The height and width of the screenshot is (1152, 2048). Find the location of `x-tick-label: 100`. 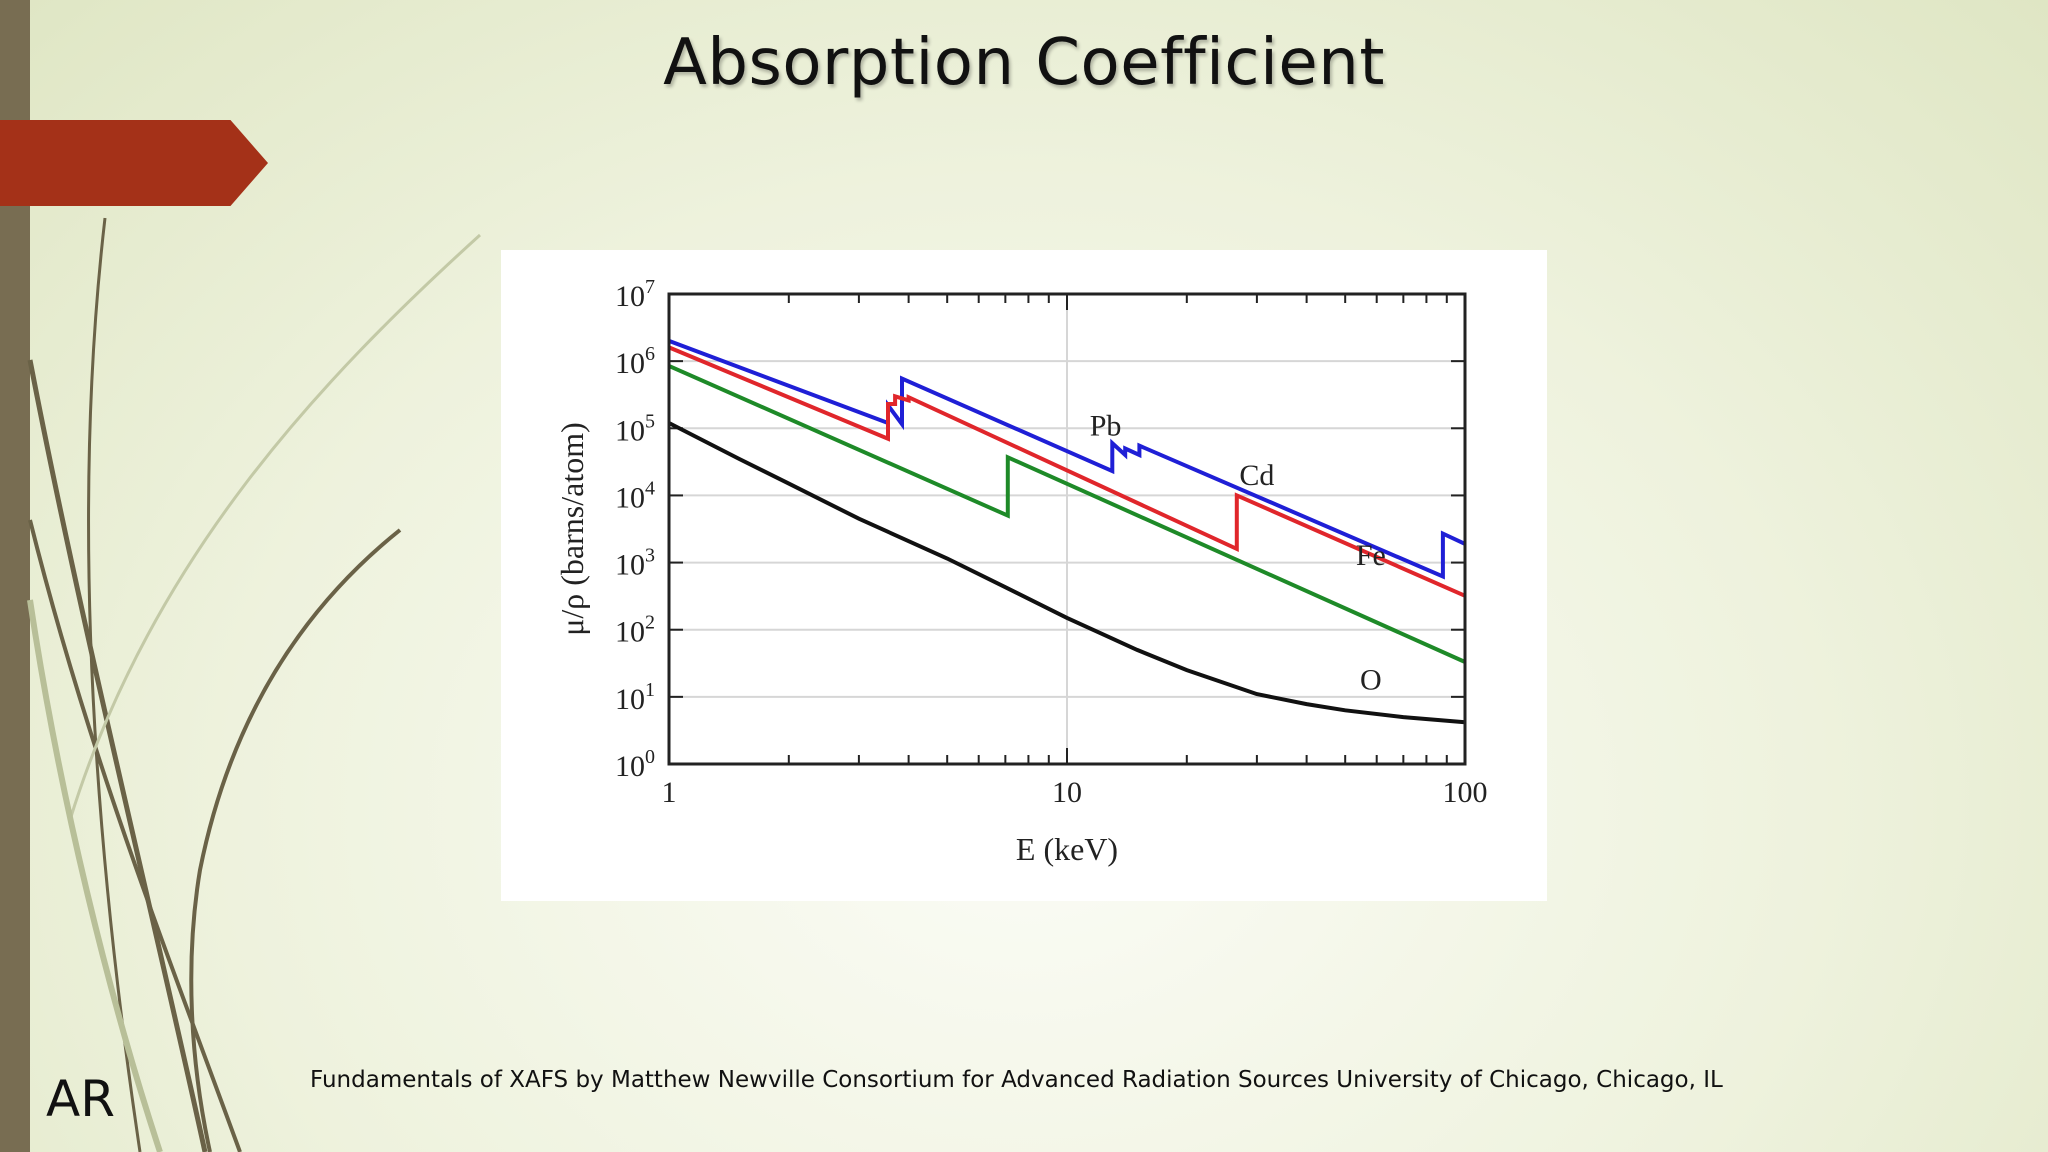

x-tick-label: 100 is located at coordinates (1465, 792).